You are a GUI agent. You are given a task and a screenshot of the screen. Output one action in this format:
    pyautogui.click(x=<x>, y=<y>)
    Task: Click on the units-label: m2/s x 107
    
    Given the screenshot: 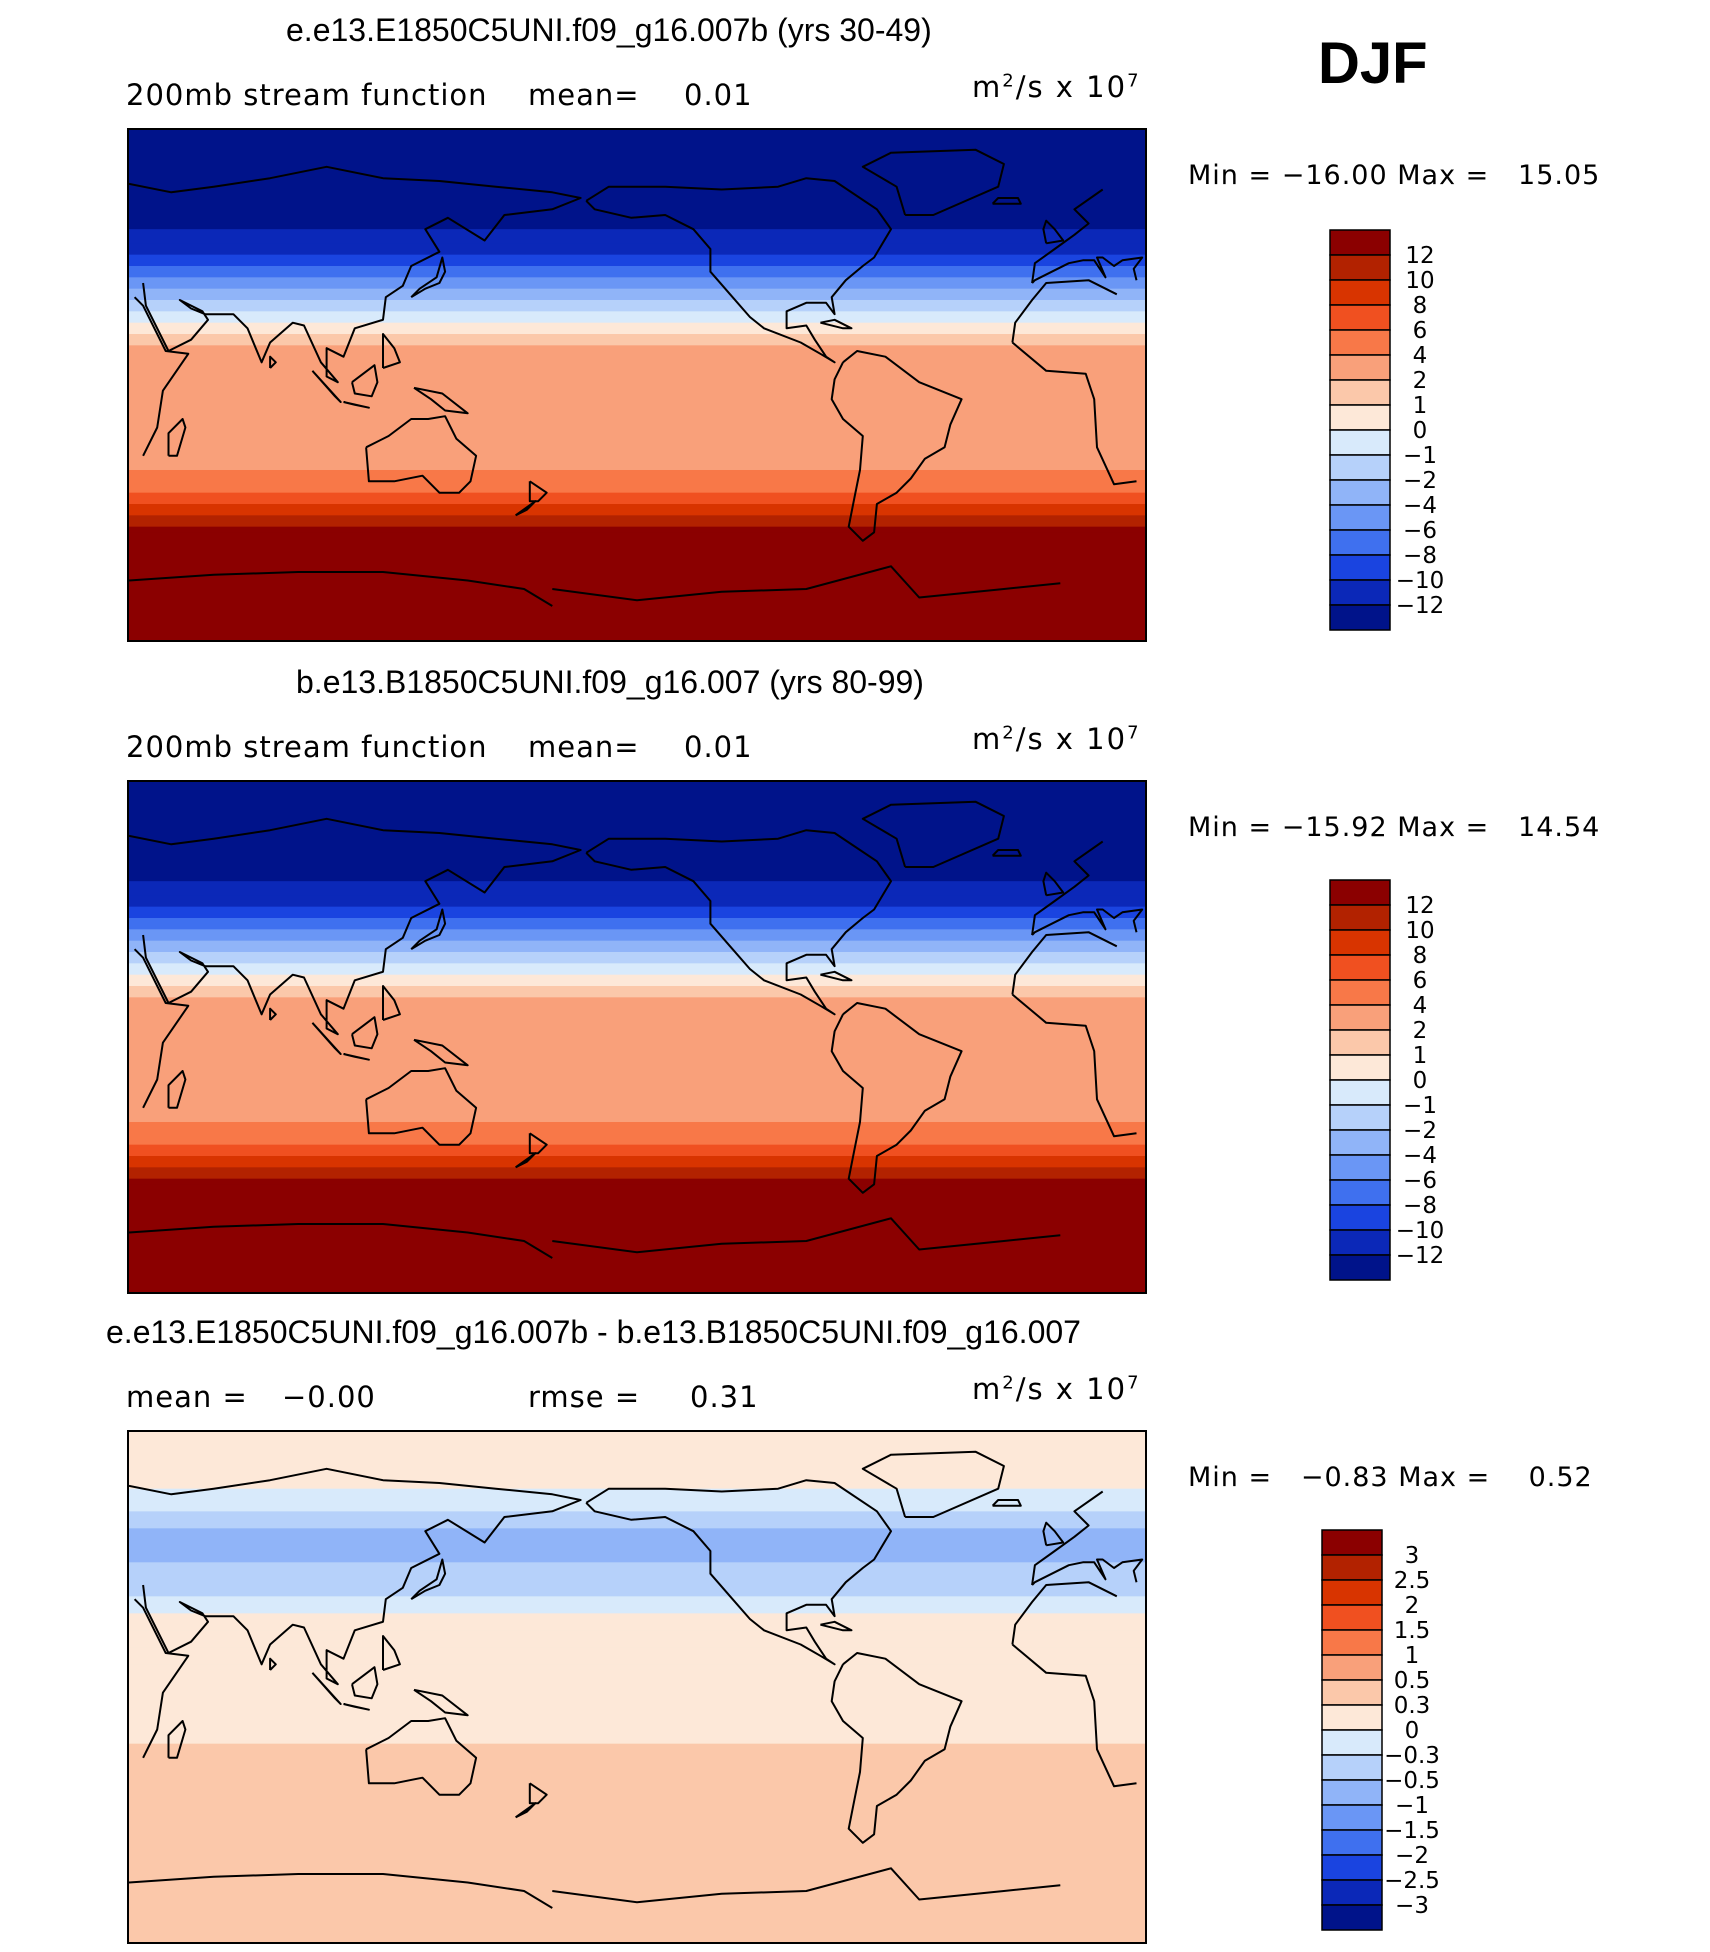 What is the action you would take?
    pyautogui.click(x=1056, y=87)
    